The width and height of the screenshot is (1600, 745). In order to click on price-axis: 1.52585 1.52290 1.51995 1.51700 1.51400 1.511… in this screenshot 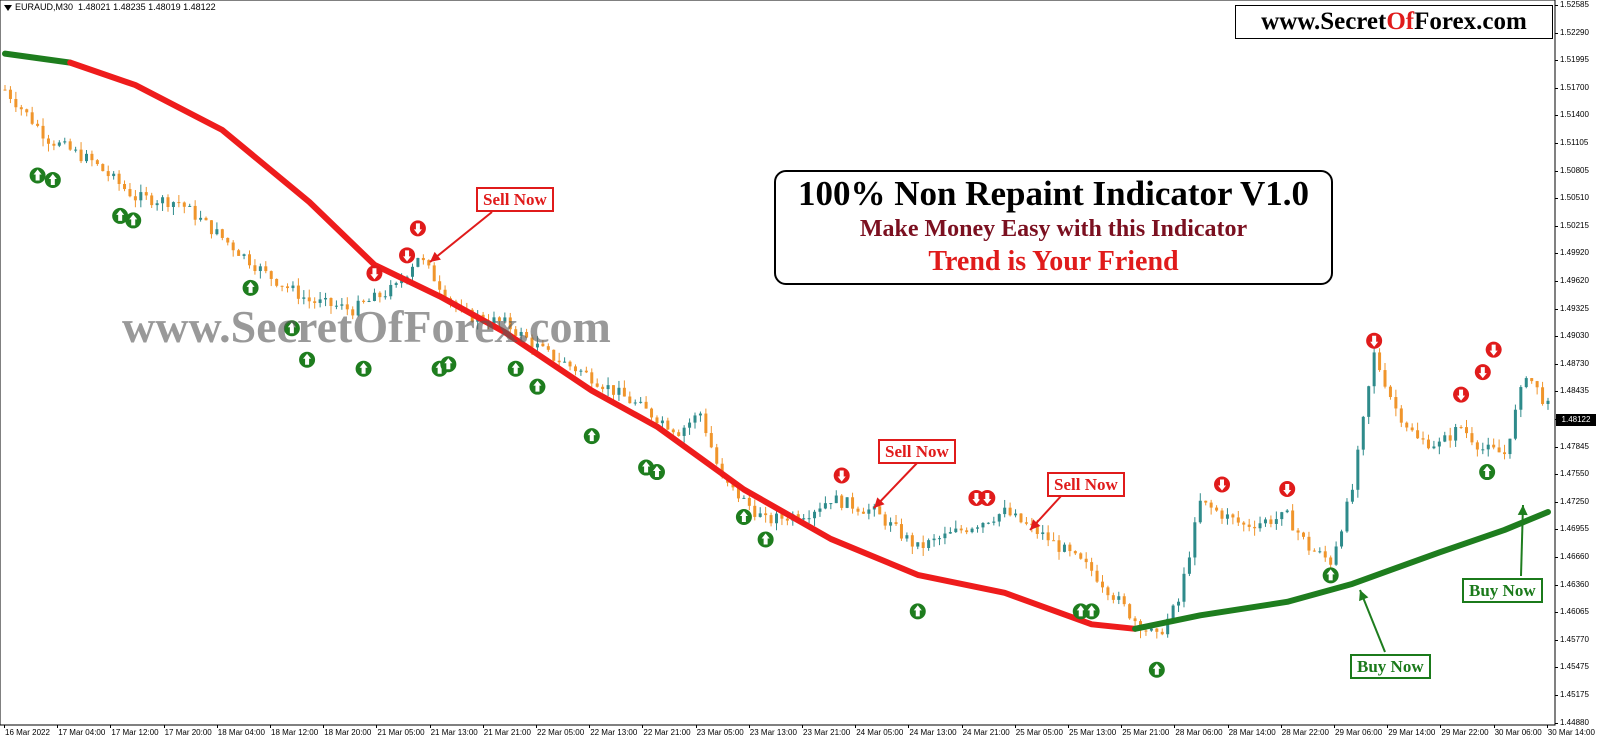, I will do `click(1577, 372)`.